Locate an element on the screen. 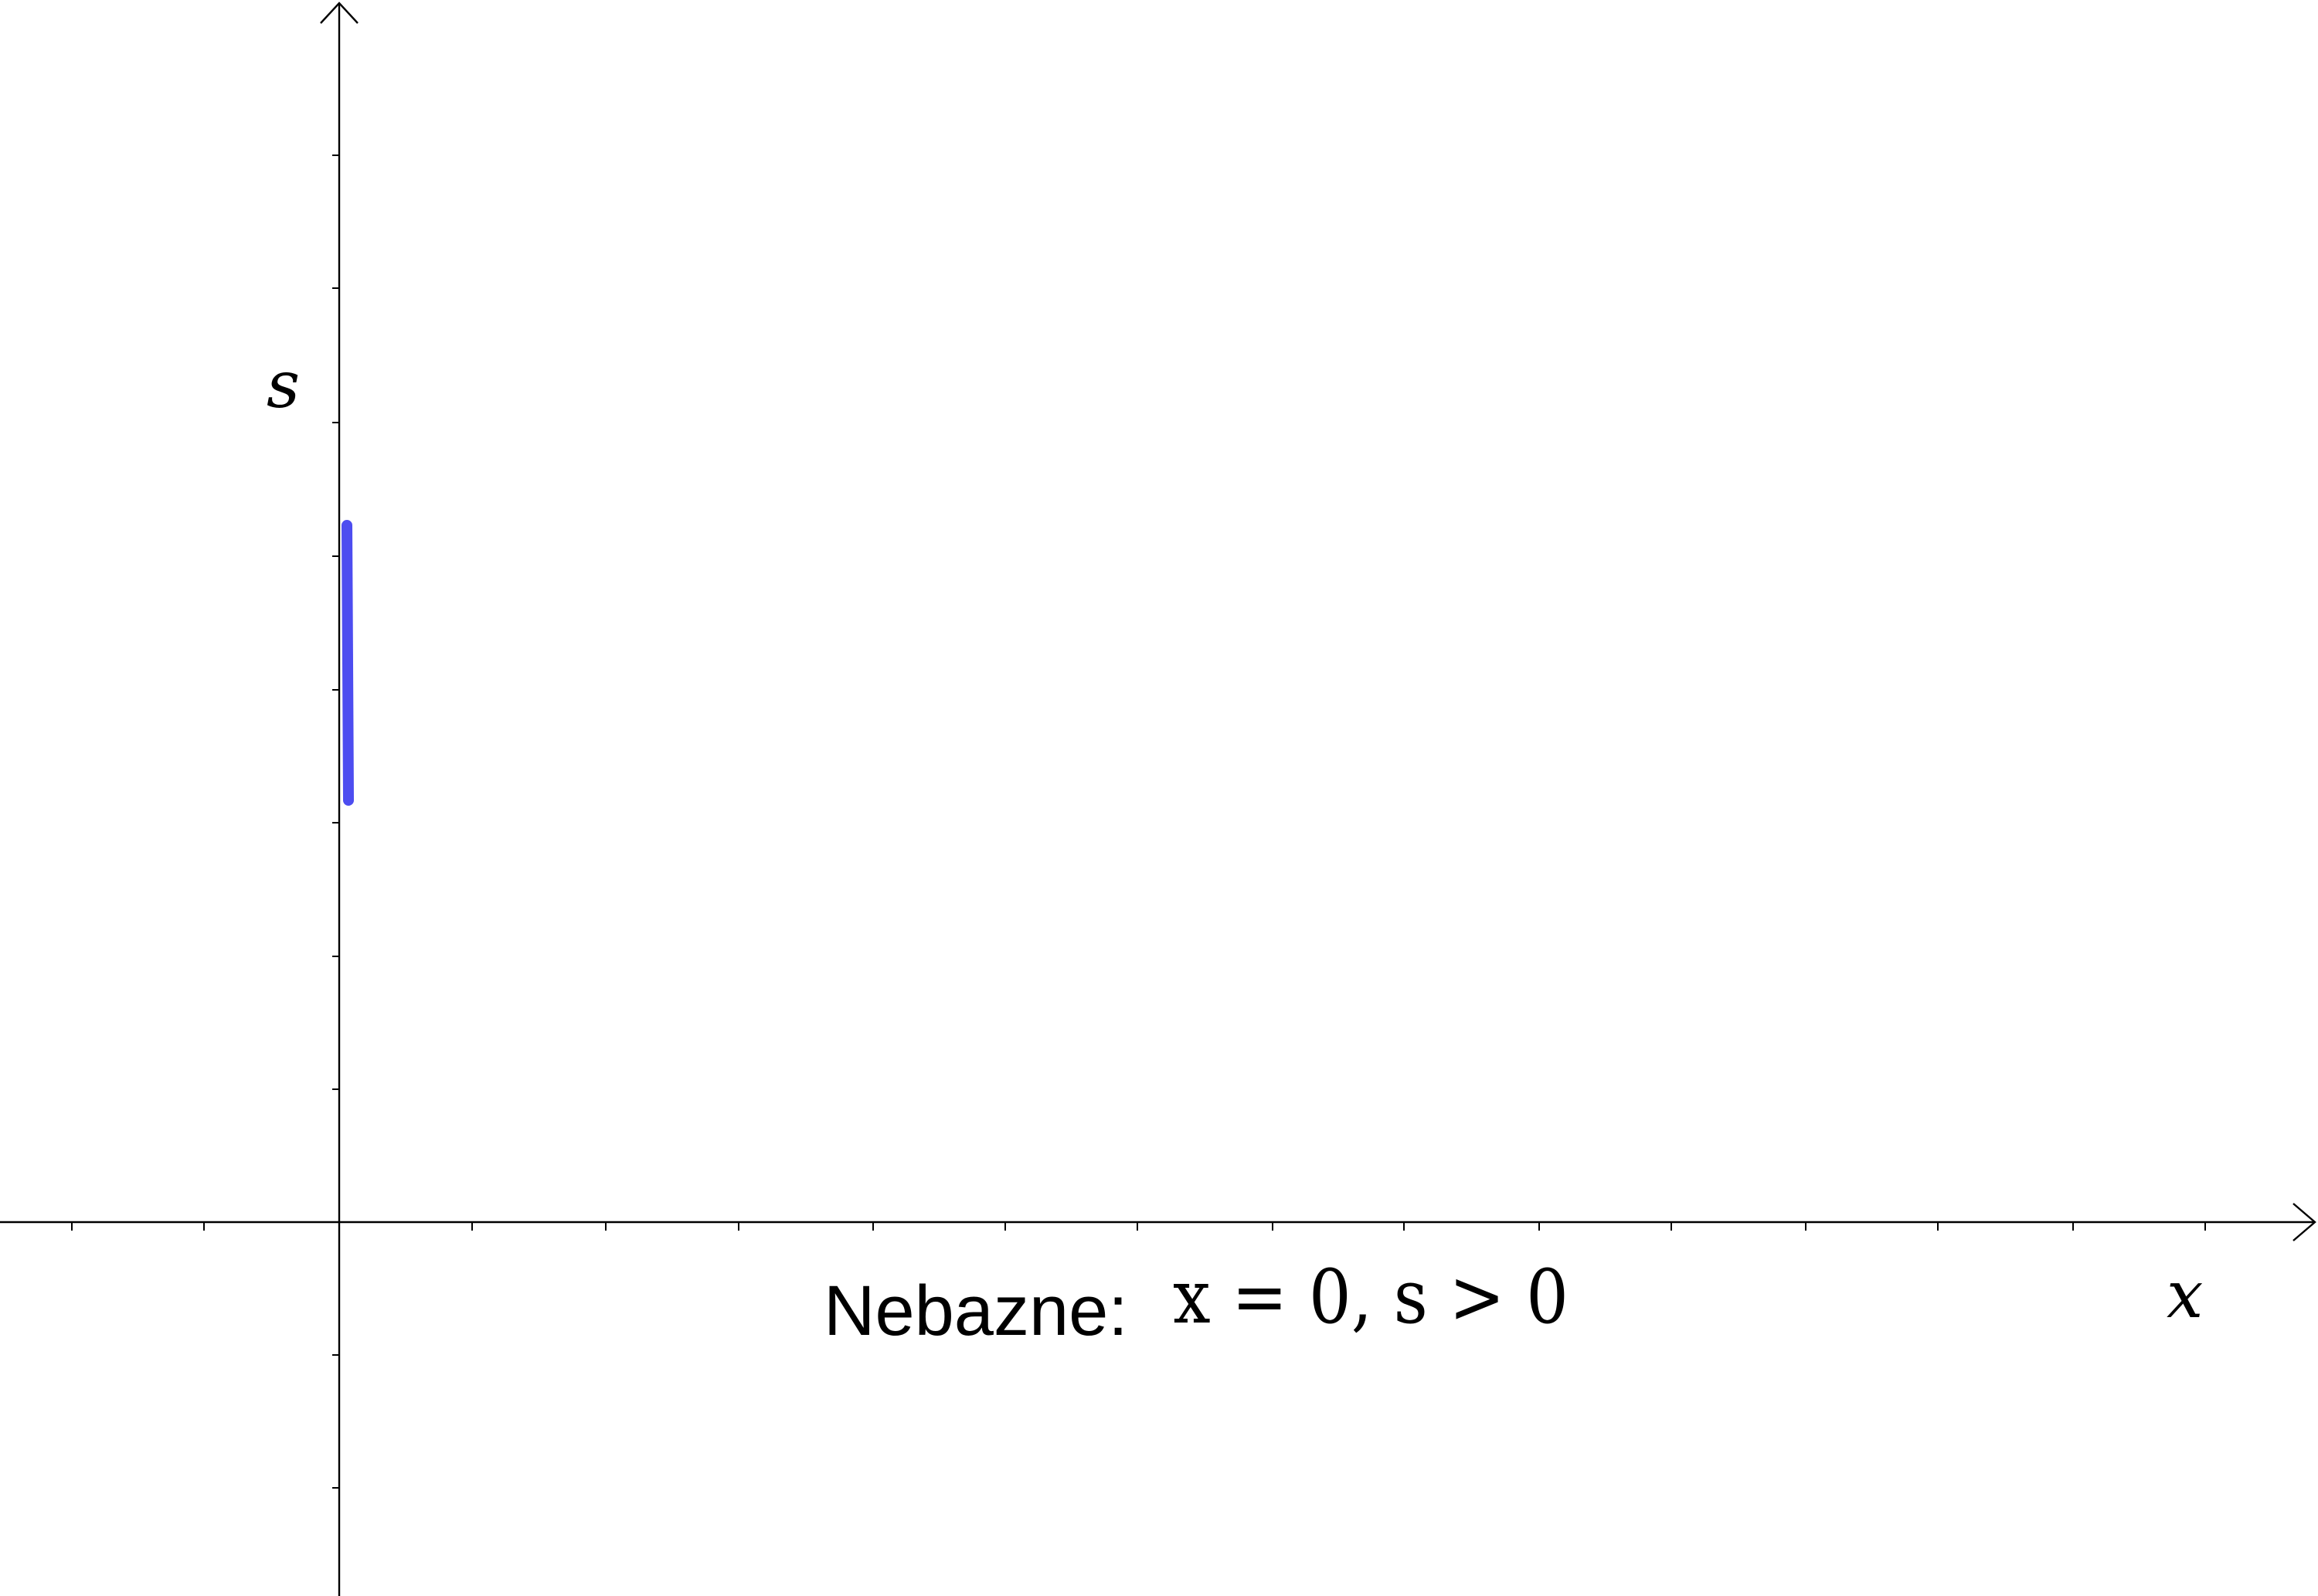 The image size is (2318, 1596). caption-math: x = 0, s > 0 is located at coordinates (1371, 1297).